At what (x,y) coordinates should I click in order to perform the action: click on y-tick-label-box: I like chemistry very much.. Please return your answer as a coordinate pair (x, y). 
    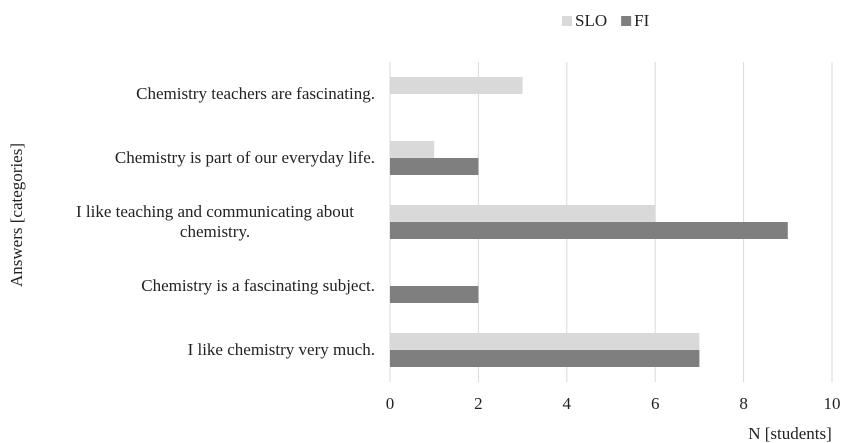
    Looking at the image, I should click on (215, 350).